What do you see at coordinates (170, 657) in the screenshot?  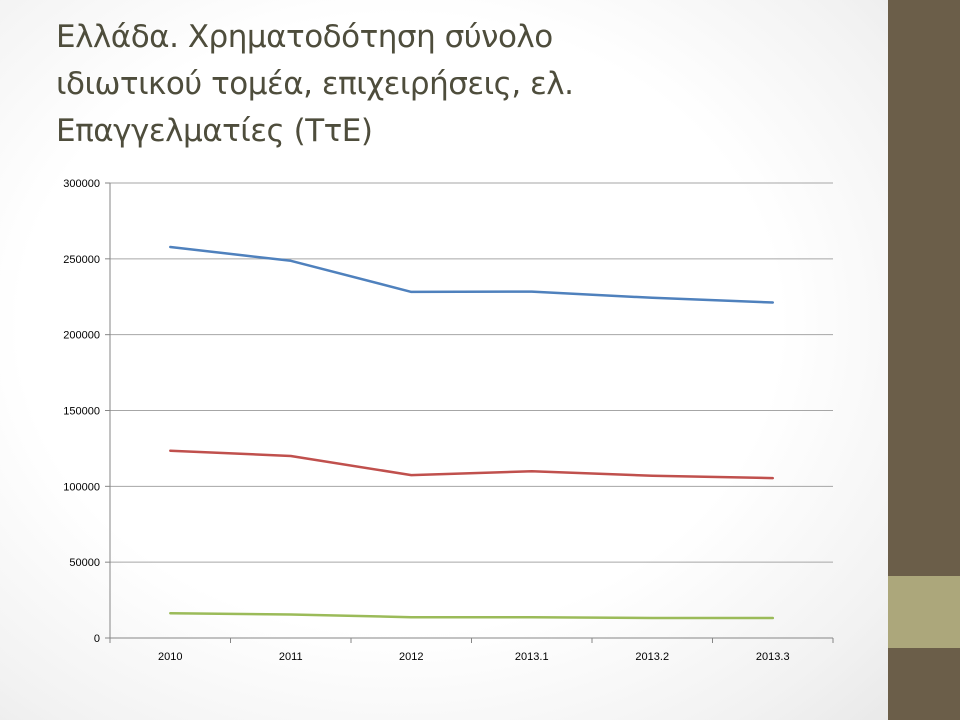 I see `x-tick-label: 2010` at bounding box center [170, 657].